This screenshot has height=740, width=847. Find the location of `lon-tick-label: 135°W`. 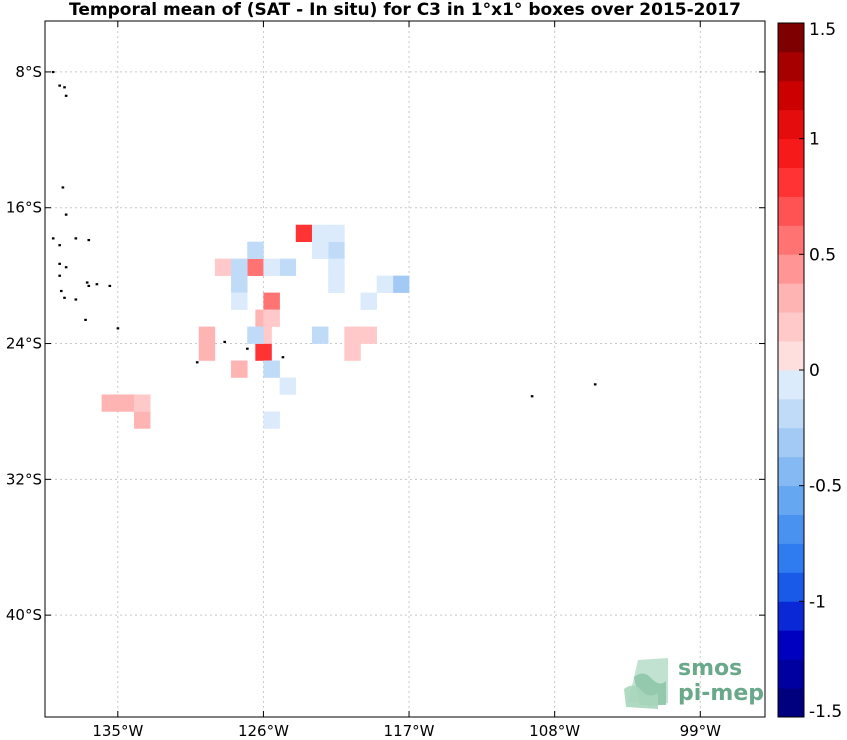

lon-tick-label: 135°W is located at coordinates (117, 731).